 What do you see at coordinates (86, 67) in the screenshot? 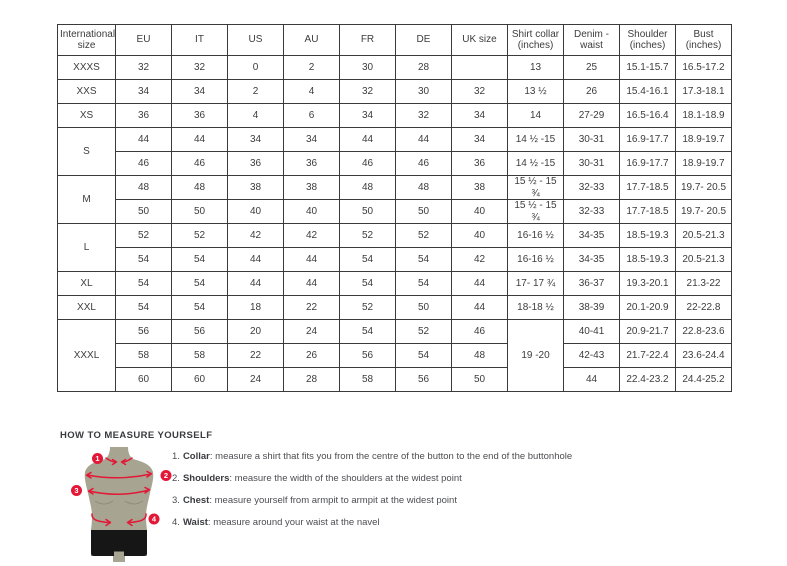
I see `table-cell: XXXS` at bounding box center [86, 67].